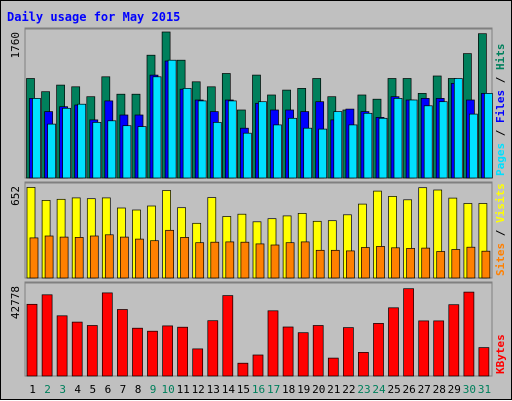  Describe the element at coordinates (424, 389) in the screenshot. I see `x-tick-label-day-27: 27` at that location.